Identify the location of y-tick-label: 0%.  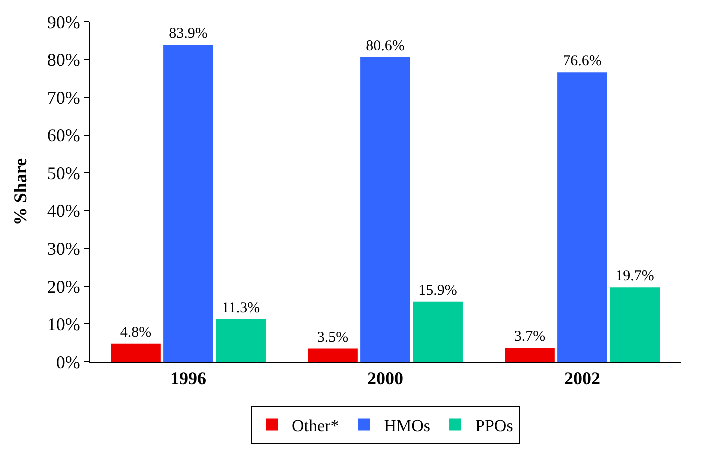
(68, 362).